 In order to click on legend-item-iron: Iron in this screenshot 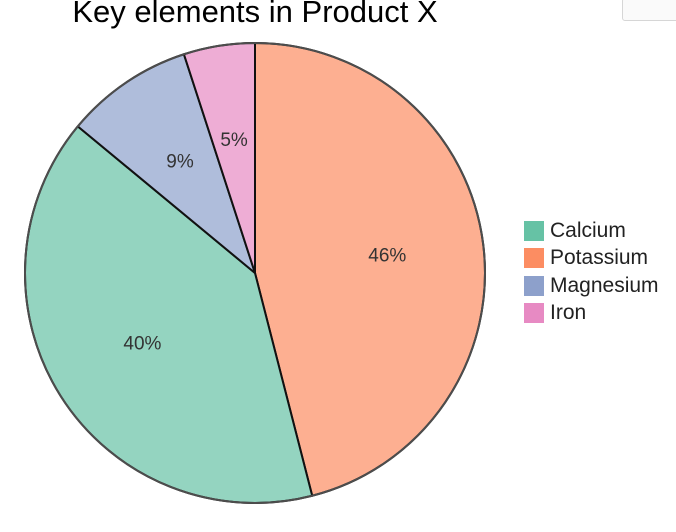, I will do `click(591, 314)`.